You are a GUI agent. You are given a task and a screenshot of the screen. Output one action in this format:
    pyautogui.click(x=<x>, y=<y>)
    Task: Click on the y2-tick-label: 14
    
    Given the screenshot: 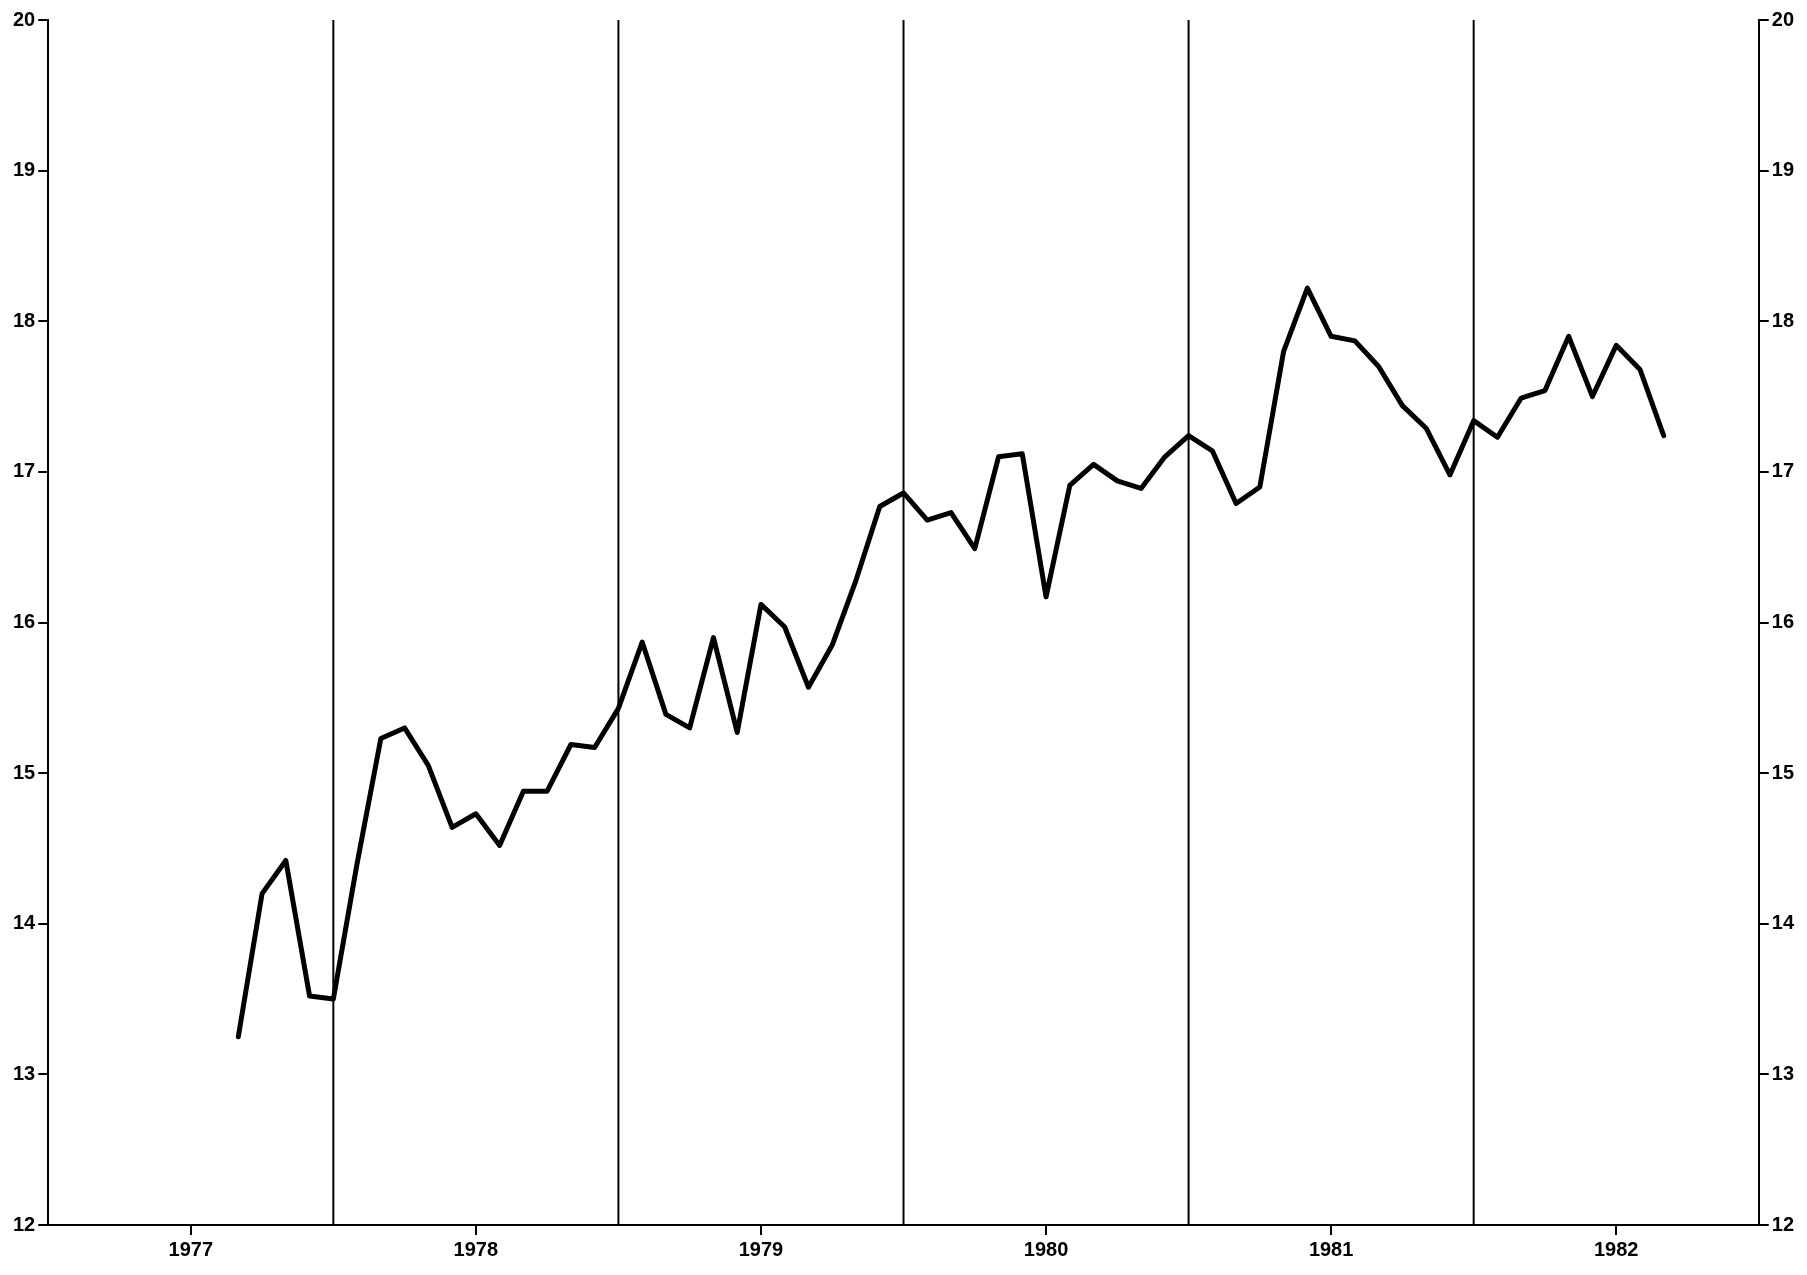 What is the action you would take?
    pyautogui.click(x=1783, y=922)
    